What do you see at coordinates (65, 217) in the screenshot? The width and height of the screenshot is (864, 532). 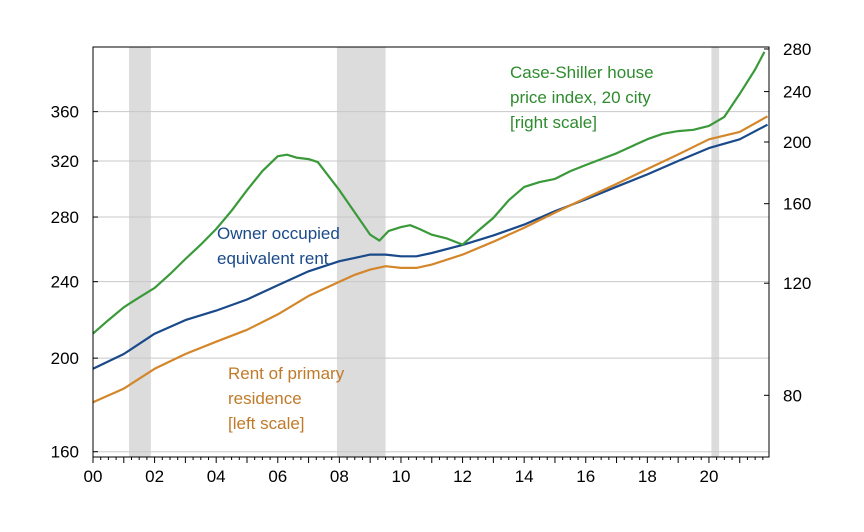 I see `y-left-tick-label-280: 280` at bounding box center [65, 217].